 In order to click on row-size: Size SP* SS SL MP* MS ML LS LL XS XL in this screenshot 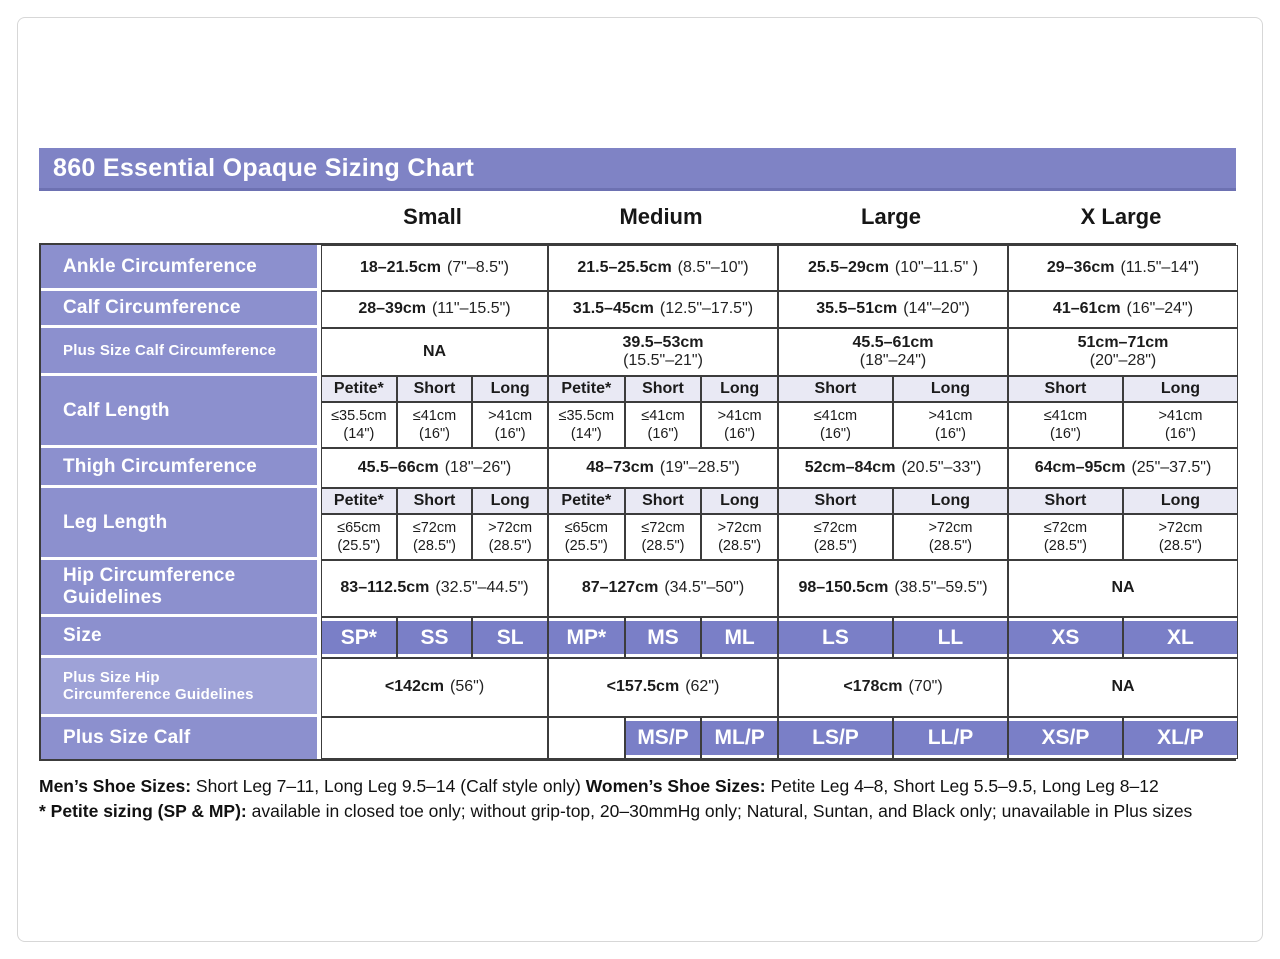, I will do `click(639, 637)`.